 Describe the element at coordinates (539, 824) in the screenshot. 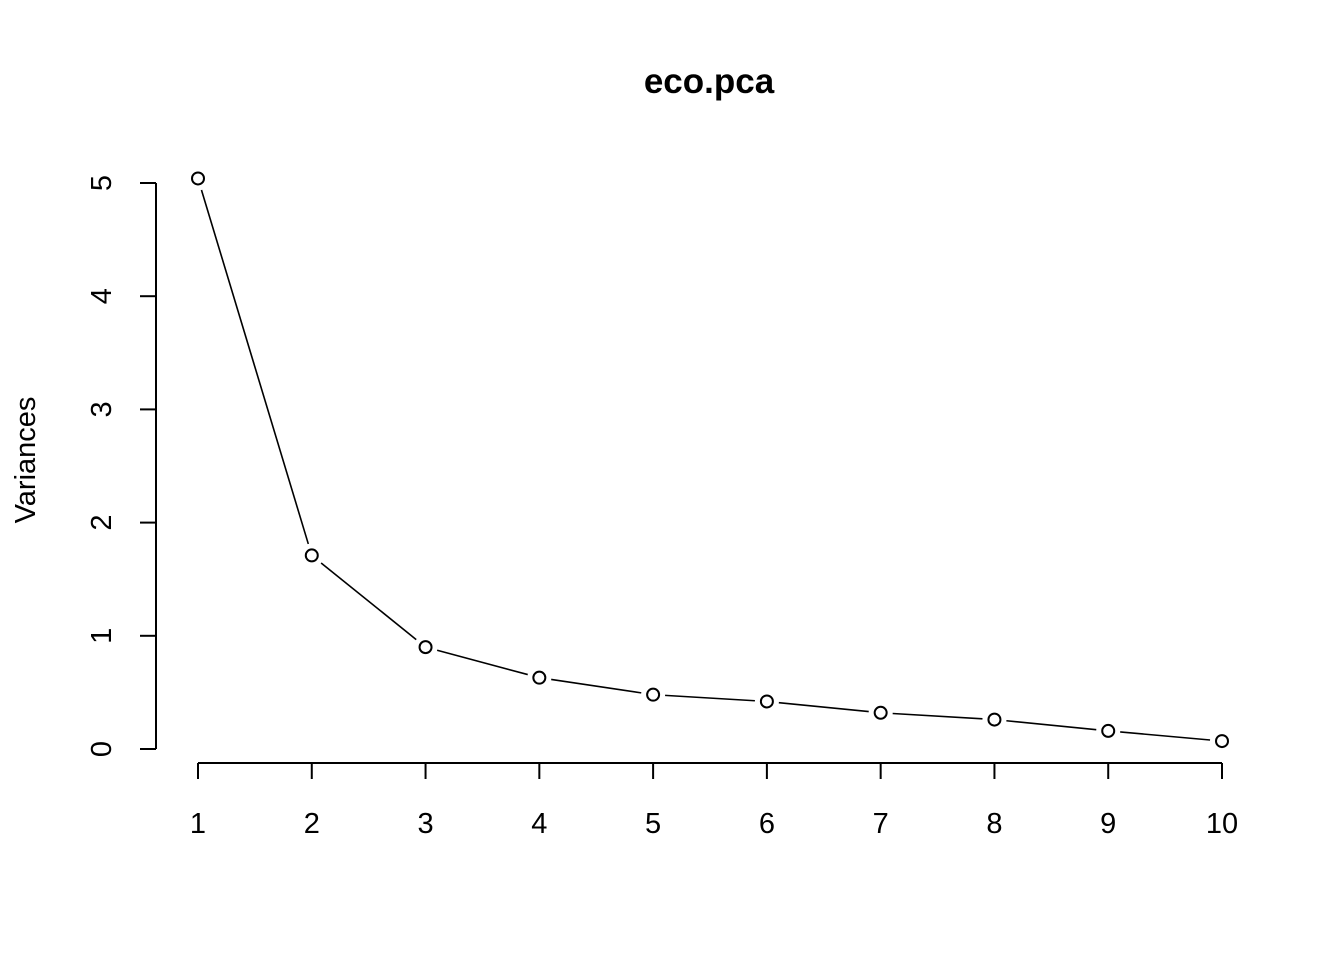

I see `x-tick-label: 4` at that location.